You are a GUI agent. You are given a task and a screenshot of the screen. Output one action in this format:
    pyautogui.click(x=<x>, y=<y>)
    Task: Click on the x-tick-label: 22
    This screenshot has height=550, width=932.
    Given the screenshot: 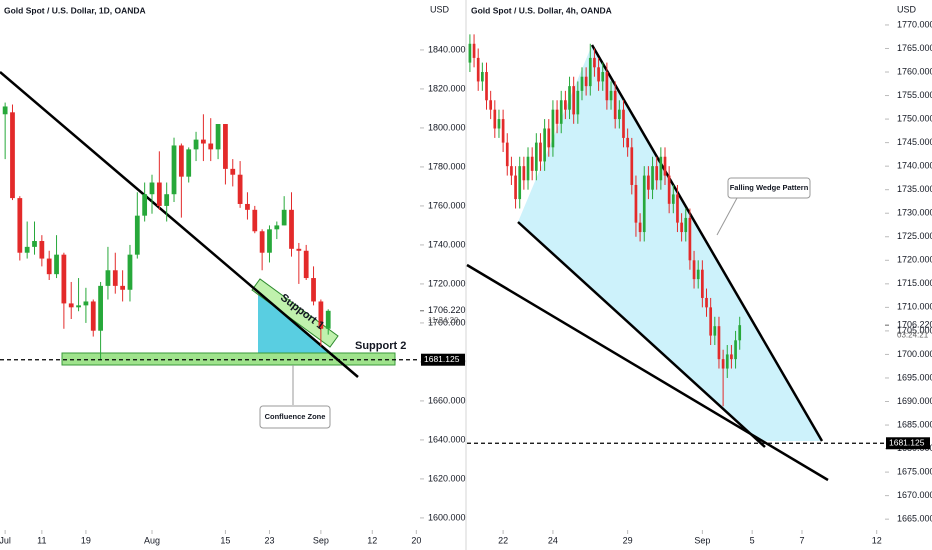 What is the action you would take?
    pyautogui.click(x=503, y=540)
    